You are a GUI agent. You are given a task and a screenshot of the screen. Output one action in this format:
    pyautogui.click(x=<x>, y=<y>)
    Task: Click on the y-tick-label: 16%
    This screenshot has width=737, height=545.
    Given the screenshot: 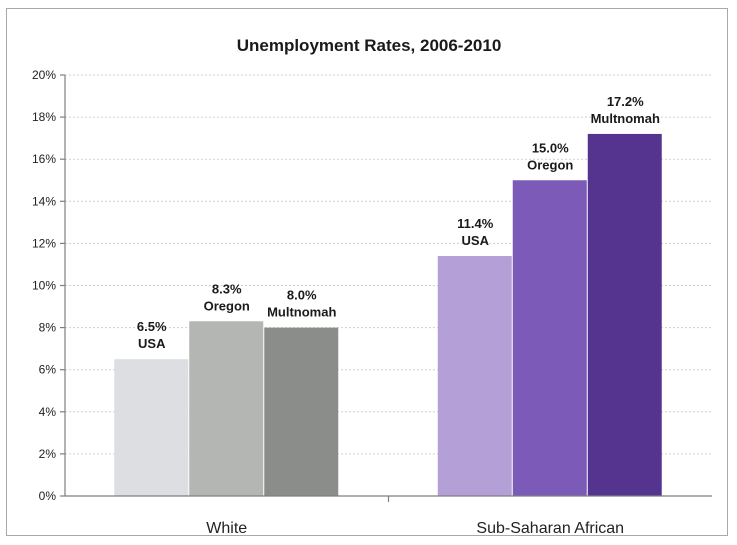 What is the action you would take?
    pyautogui.click(x=44, y=159)
    